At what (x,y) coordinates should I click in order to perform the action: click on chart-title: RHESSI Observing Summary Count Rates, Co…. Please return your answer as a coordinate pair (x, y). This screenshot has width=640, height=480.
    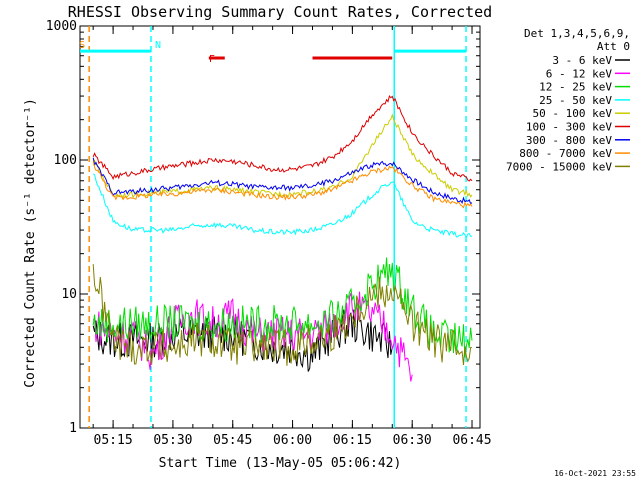
    Looking at the image, I should click on (280, 12).